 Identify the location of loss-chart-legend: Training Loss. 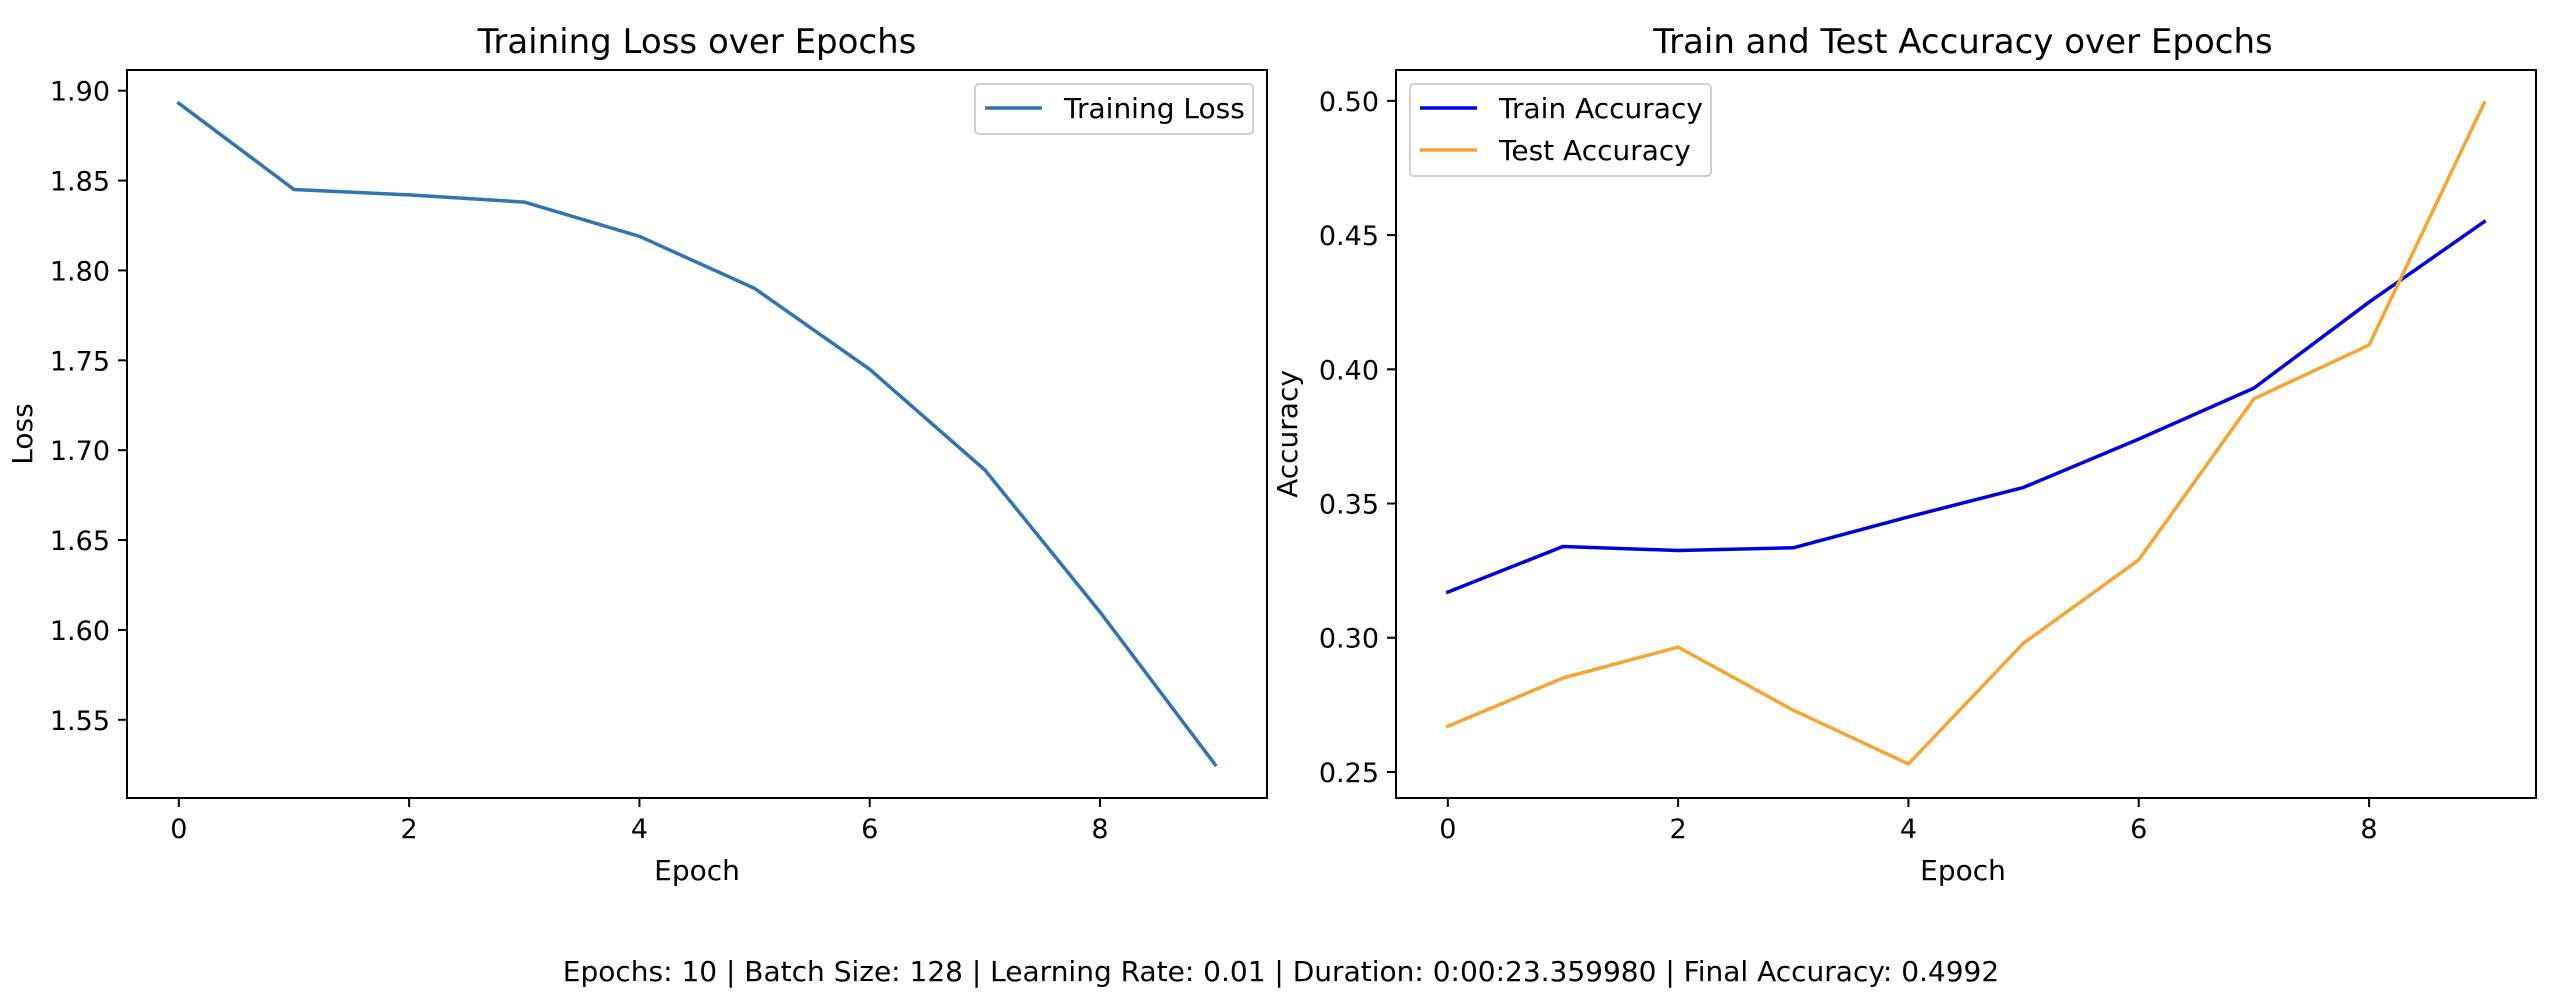
(1114, 109).